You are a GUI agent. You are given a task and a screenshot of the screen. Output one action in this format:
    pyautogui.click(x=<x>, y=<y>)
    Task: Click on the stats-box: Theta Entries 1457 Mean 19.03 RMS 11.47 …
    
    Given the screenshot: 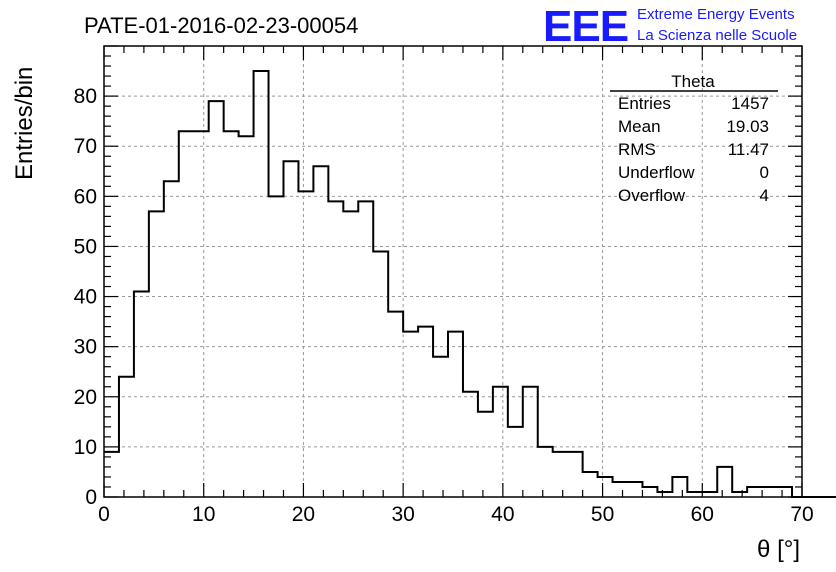 What is the action you would take?
    pyautogui.click(x=694, y=138)
    